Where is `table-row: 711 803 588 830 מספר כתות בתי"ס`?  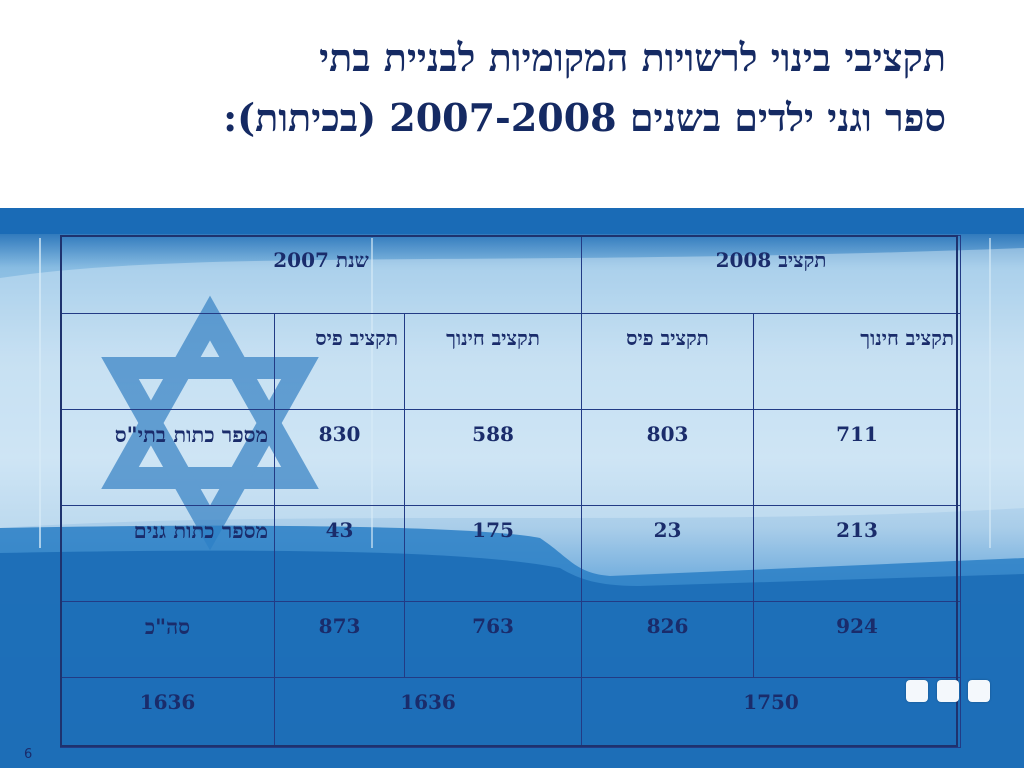 table-row: 711 803 588 830 מספר כתות בתי"ס is located at coordinates (510, 457).